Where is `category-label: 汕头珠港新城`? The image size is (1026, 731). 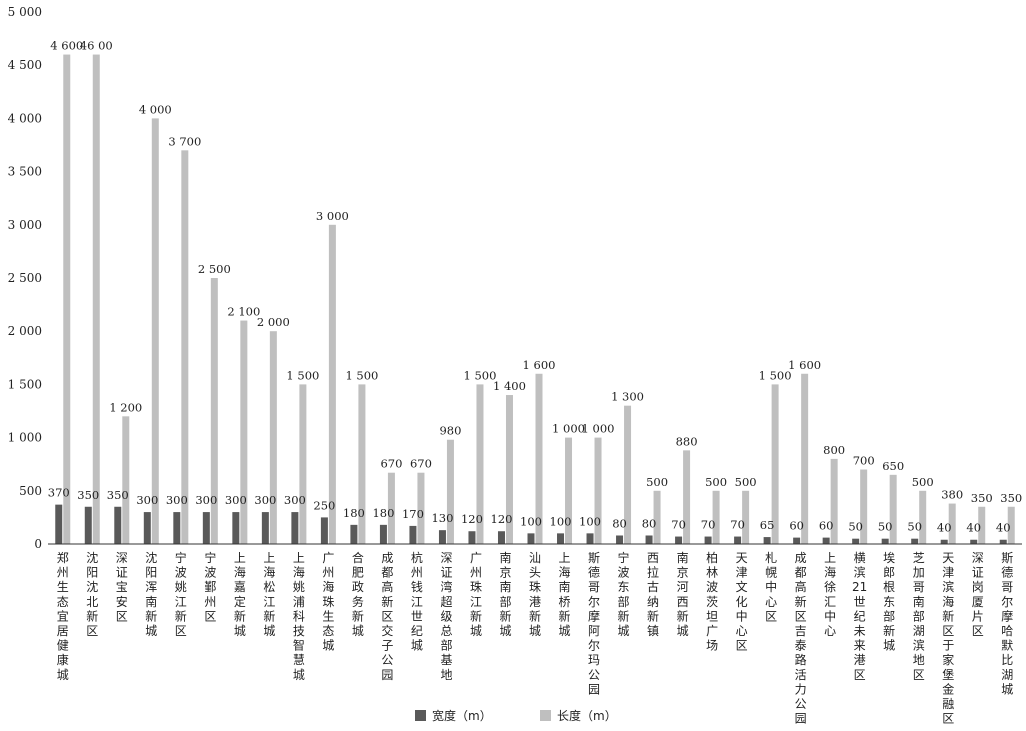 category-label: 汕头珠港新城 is located at coordinates (535, 594).